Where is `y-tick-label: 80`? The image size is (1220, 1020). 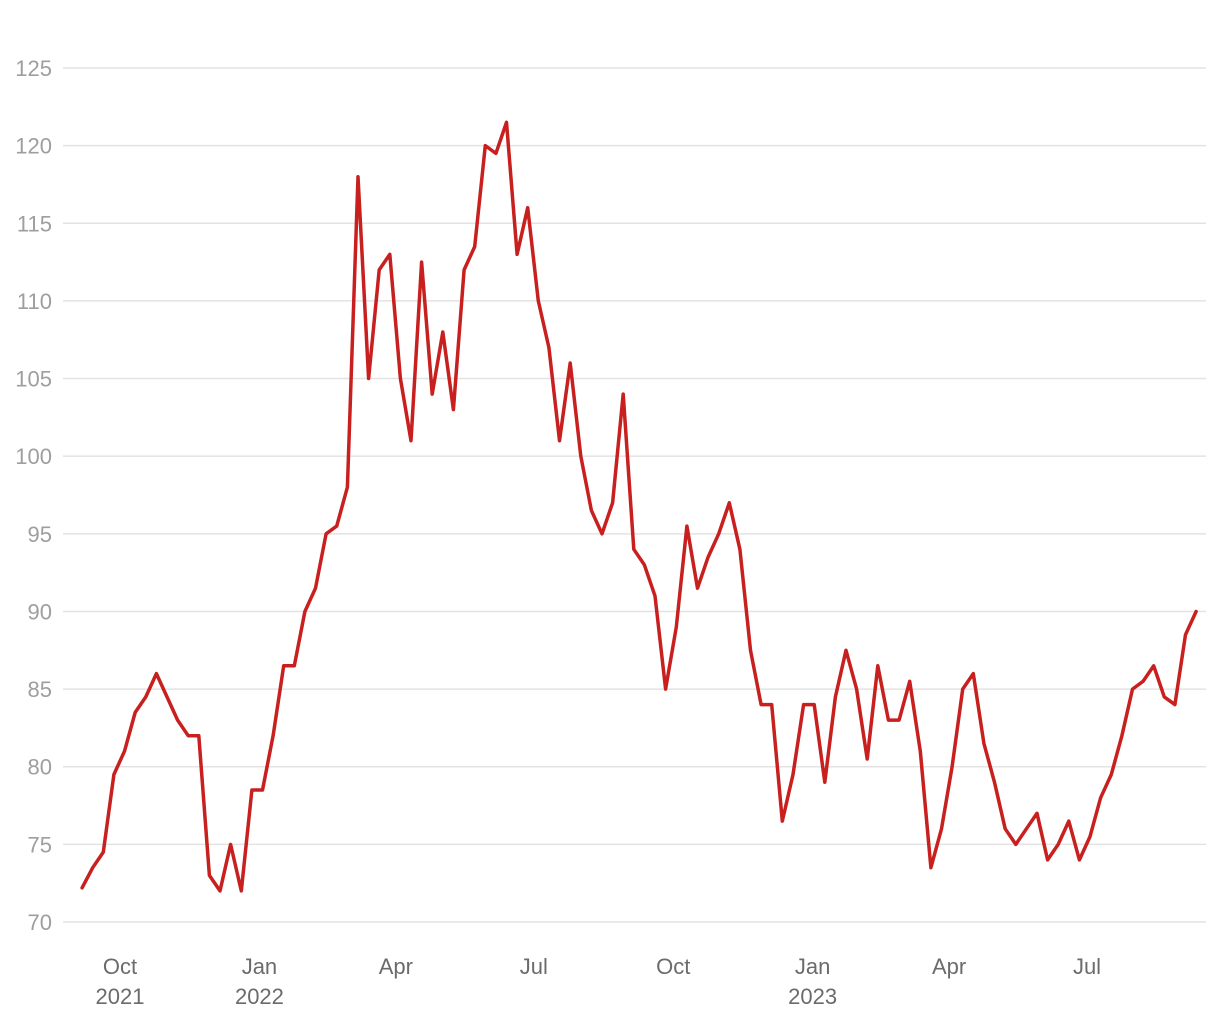
y-tick-label: 80 is located at coordinates (40, 767).